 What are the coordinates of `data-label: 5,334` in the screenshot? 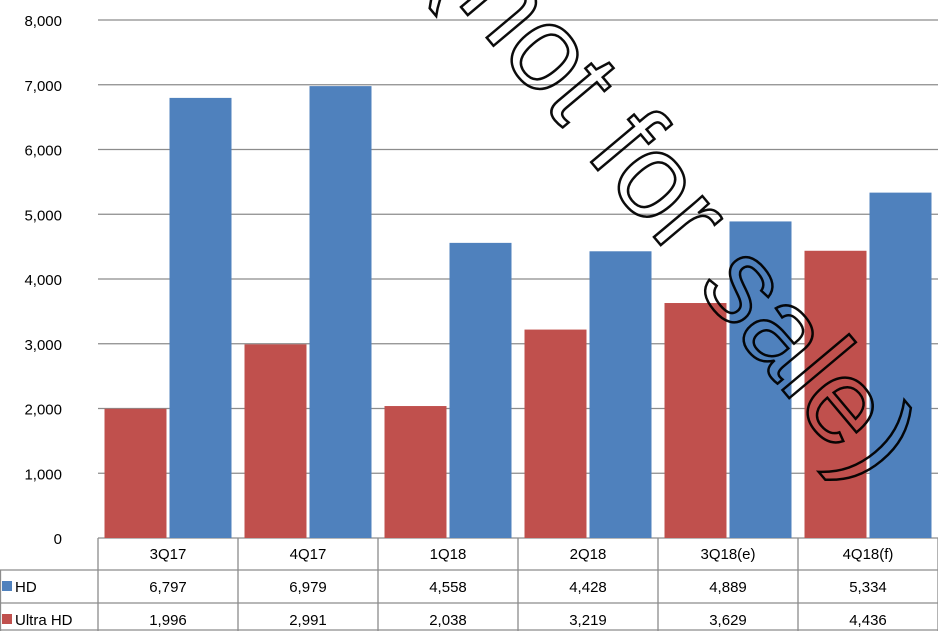 It's located at (868, 587).